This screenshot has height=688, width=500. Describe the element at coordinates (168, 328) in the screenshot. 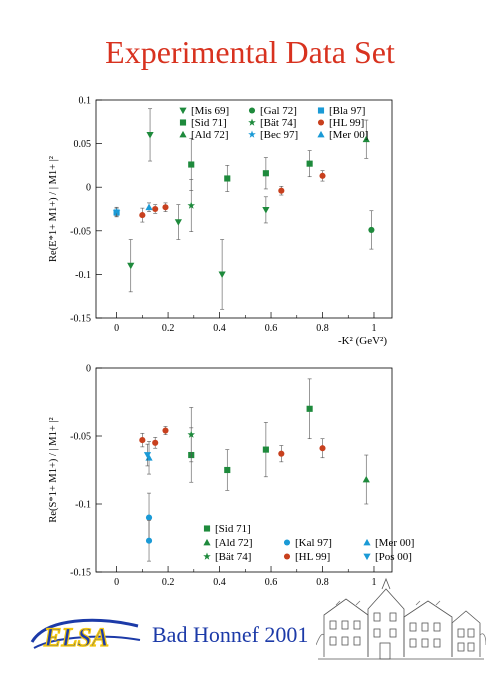

I see `x-tick-label: 0.2` at that location.